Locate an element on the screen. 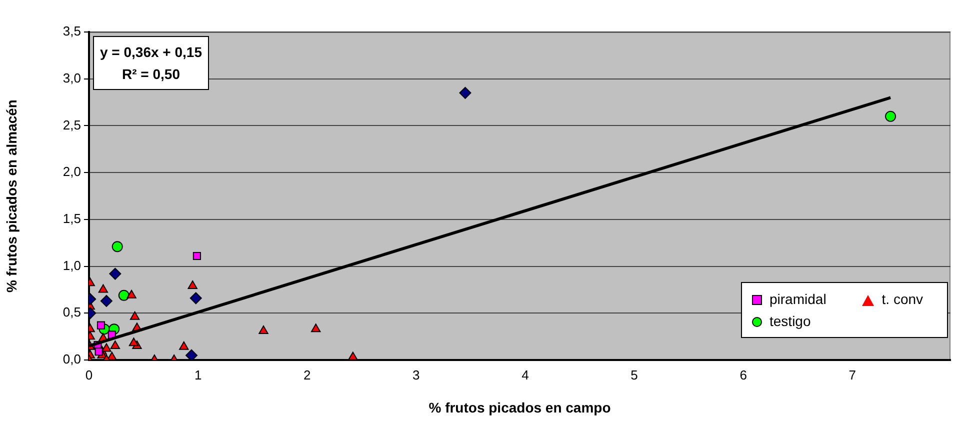 The height and width of the screenshot is (421, 957). y-tick-label: 1,0 is located at coordinates (71, 265).